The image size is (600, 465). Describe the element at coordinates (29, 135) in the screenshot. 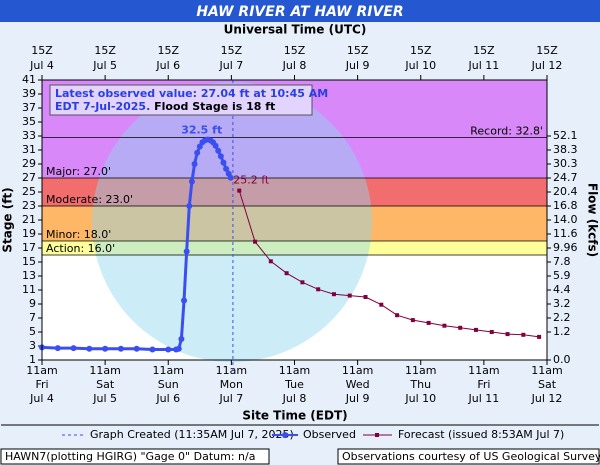

I see `y-tick-label: 33` at that location.